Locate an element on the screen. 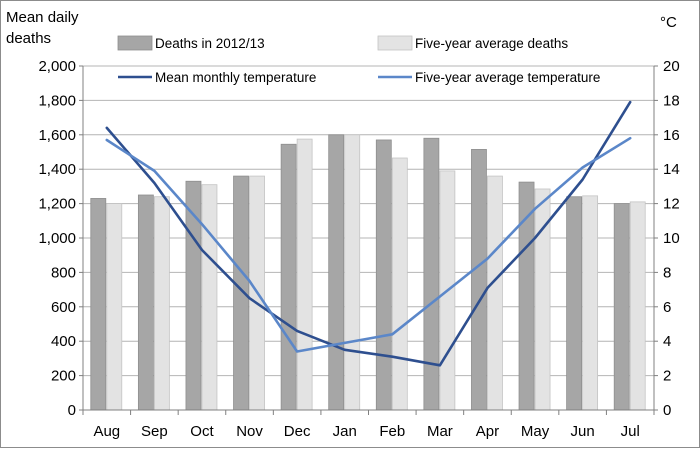 This screenshot has width=700, height=453. left-tick-label: 1,800 is located at coordinates (57, 100).